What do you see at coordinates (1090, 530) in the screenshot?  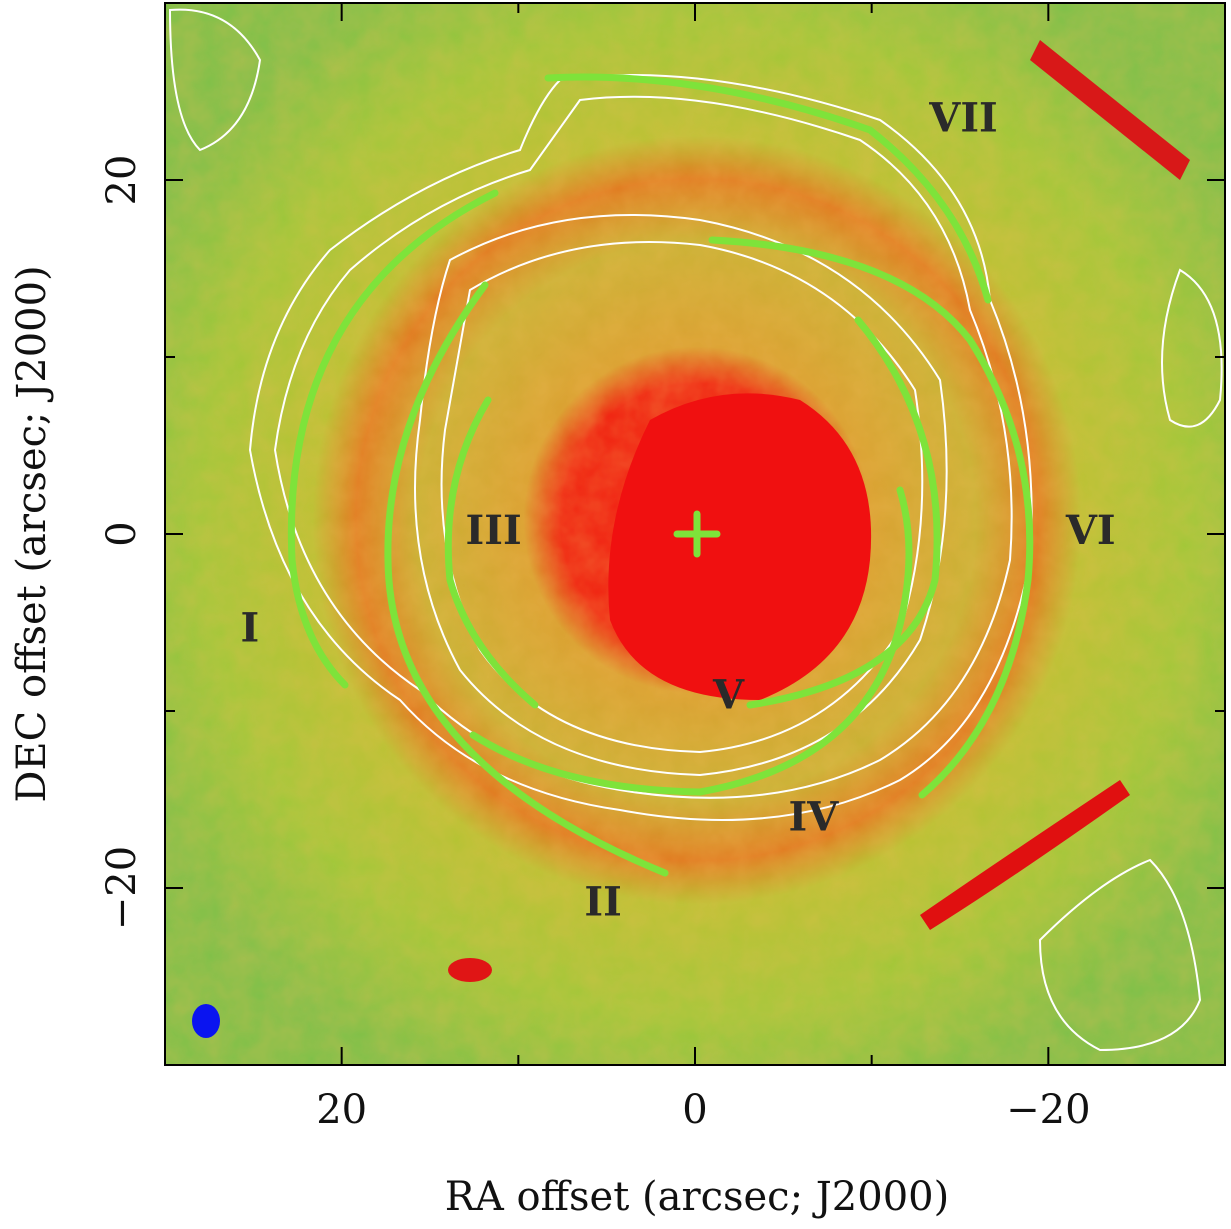 I see `annotation: VI` at bounding box center [1090, 530].